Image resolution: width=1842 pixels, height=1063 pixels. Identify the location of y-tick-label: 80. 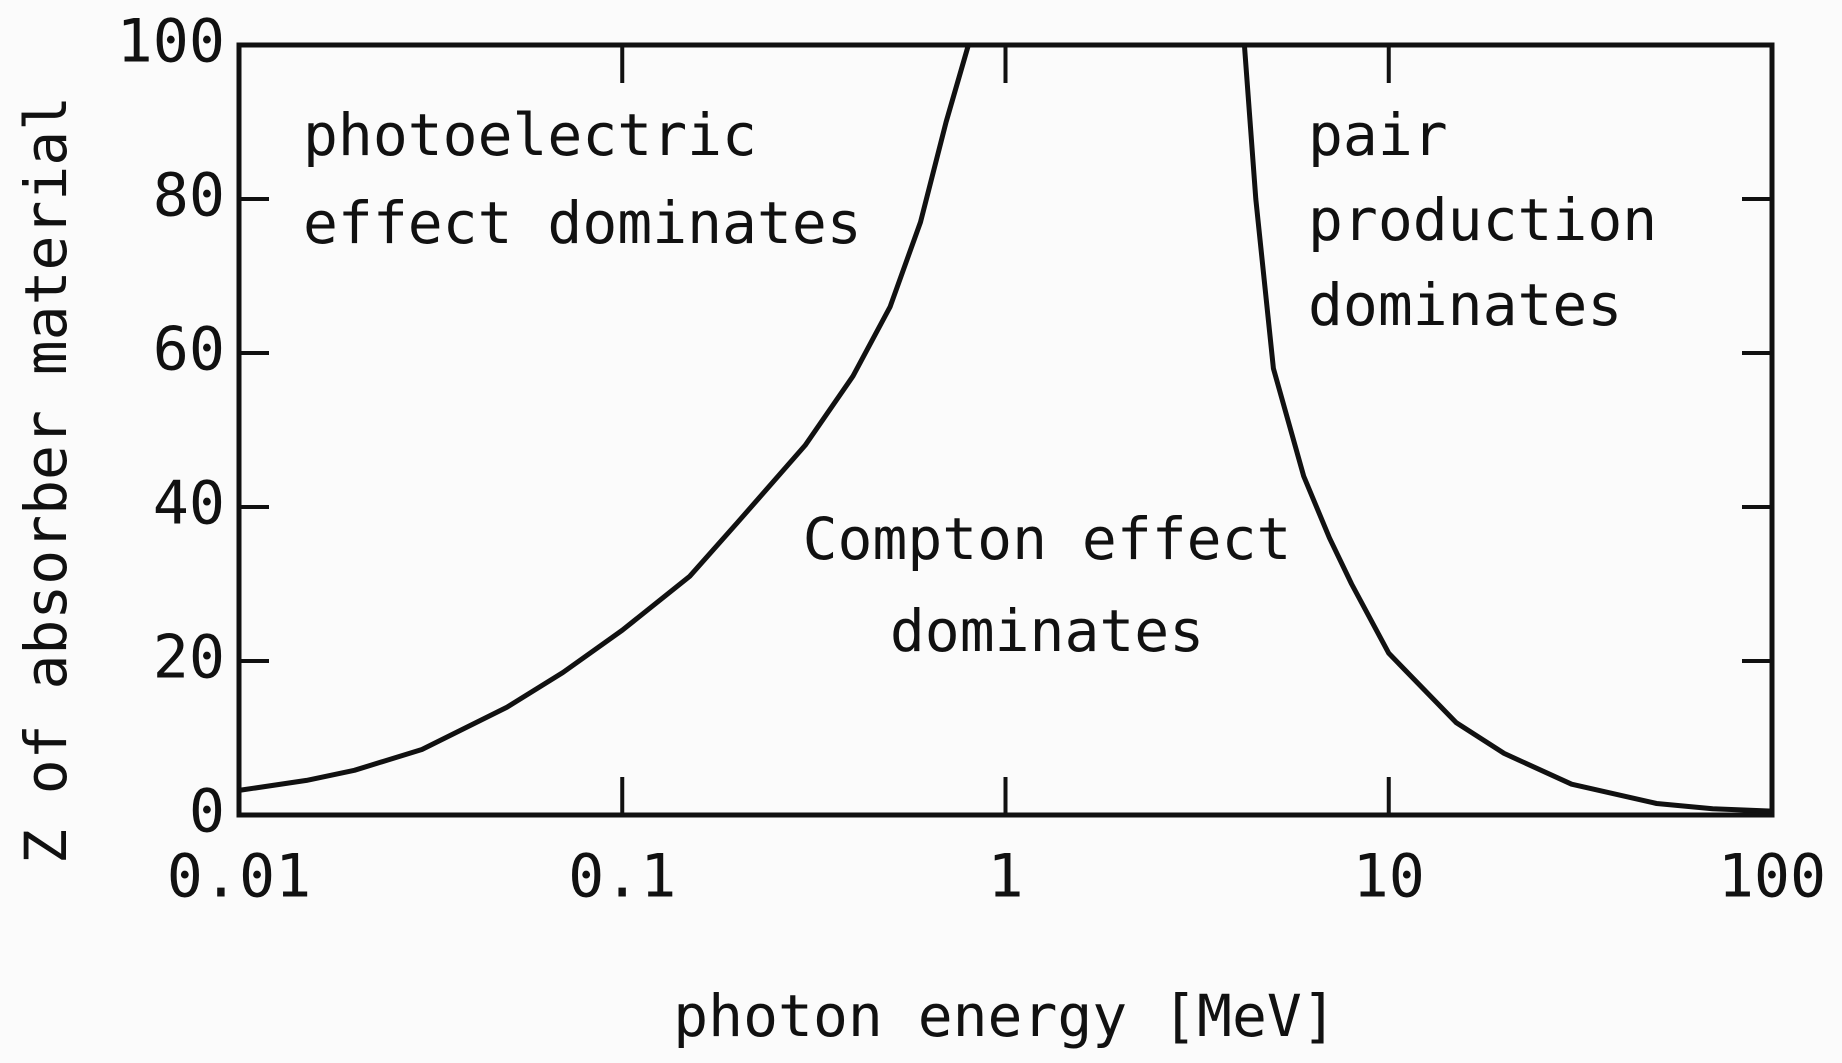
(189, 196).